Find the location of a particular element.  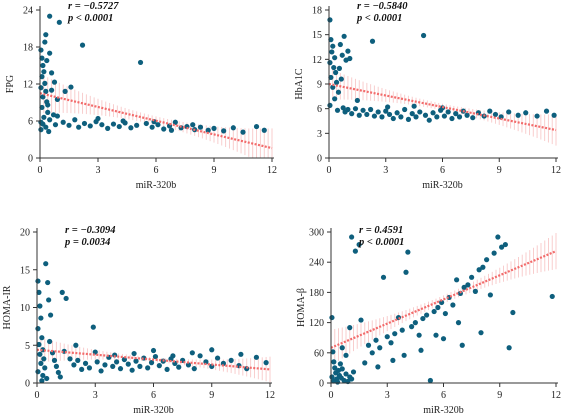

x-axis-label: miR-320b is located at coordinates (156, 185).